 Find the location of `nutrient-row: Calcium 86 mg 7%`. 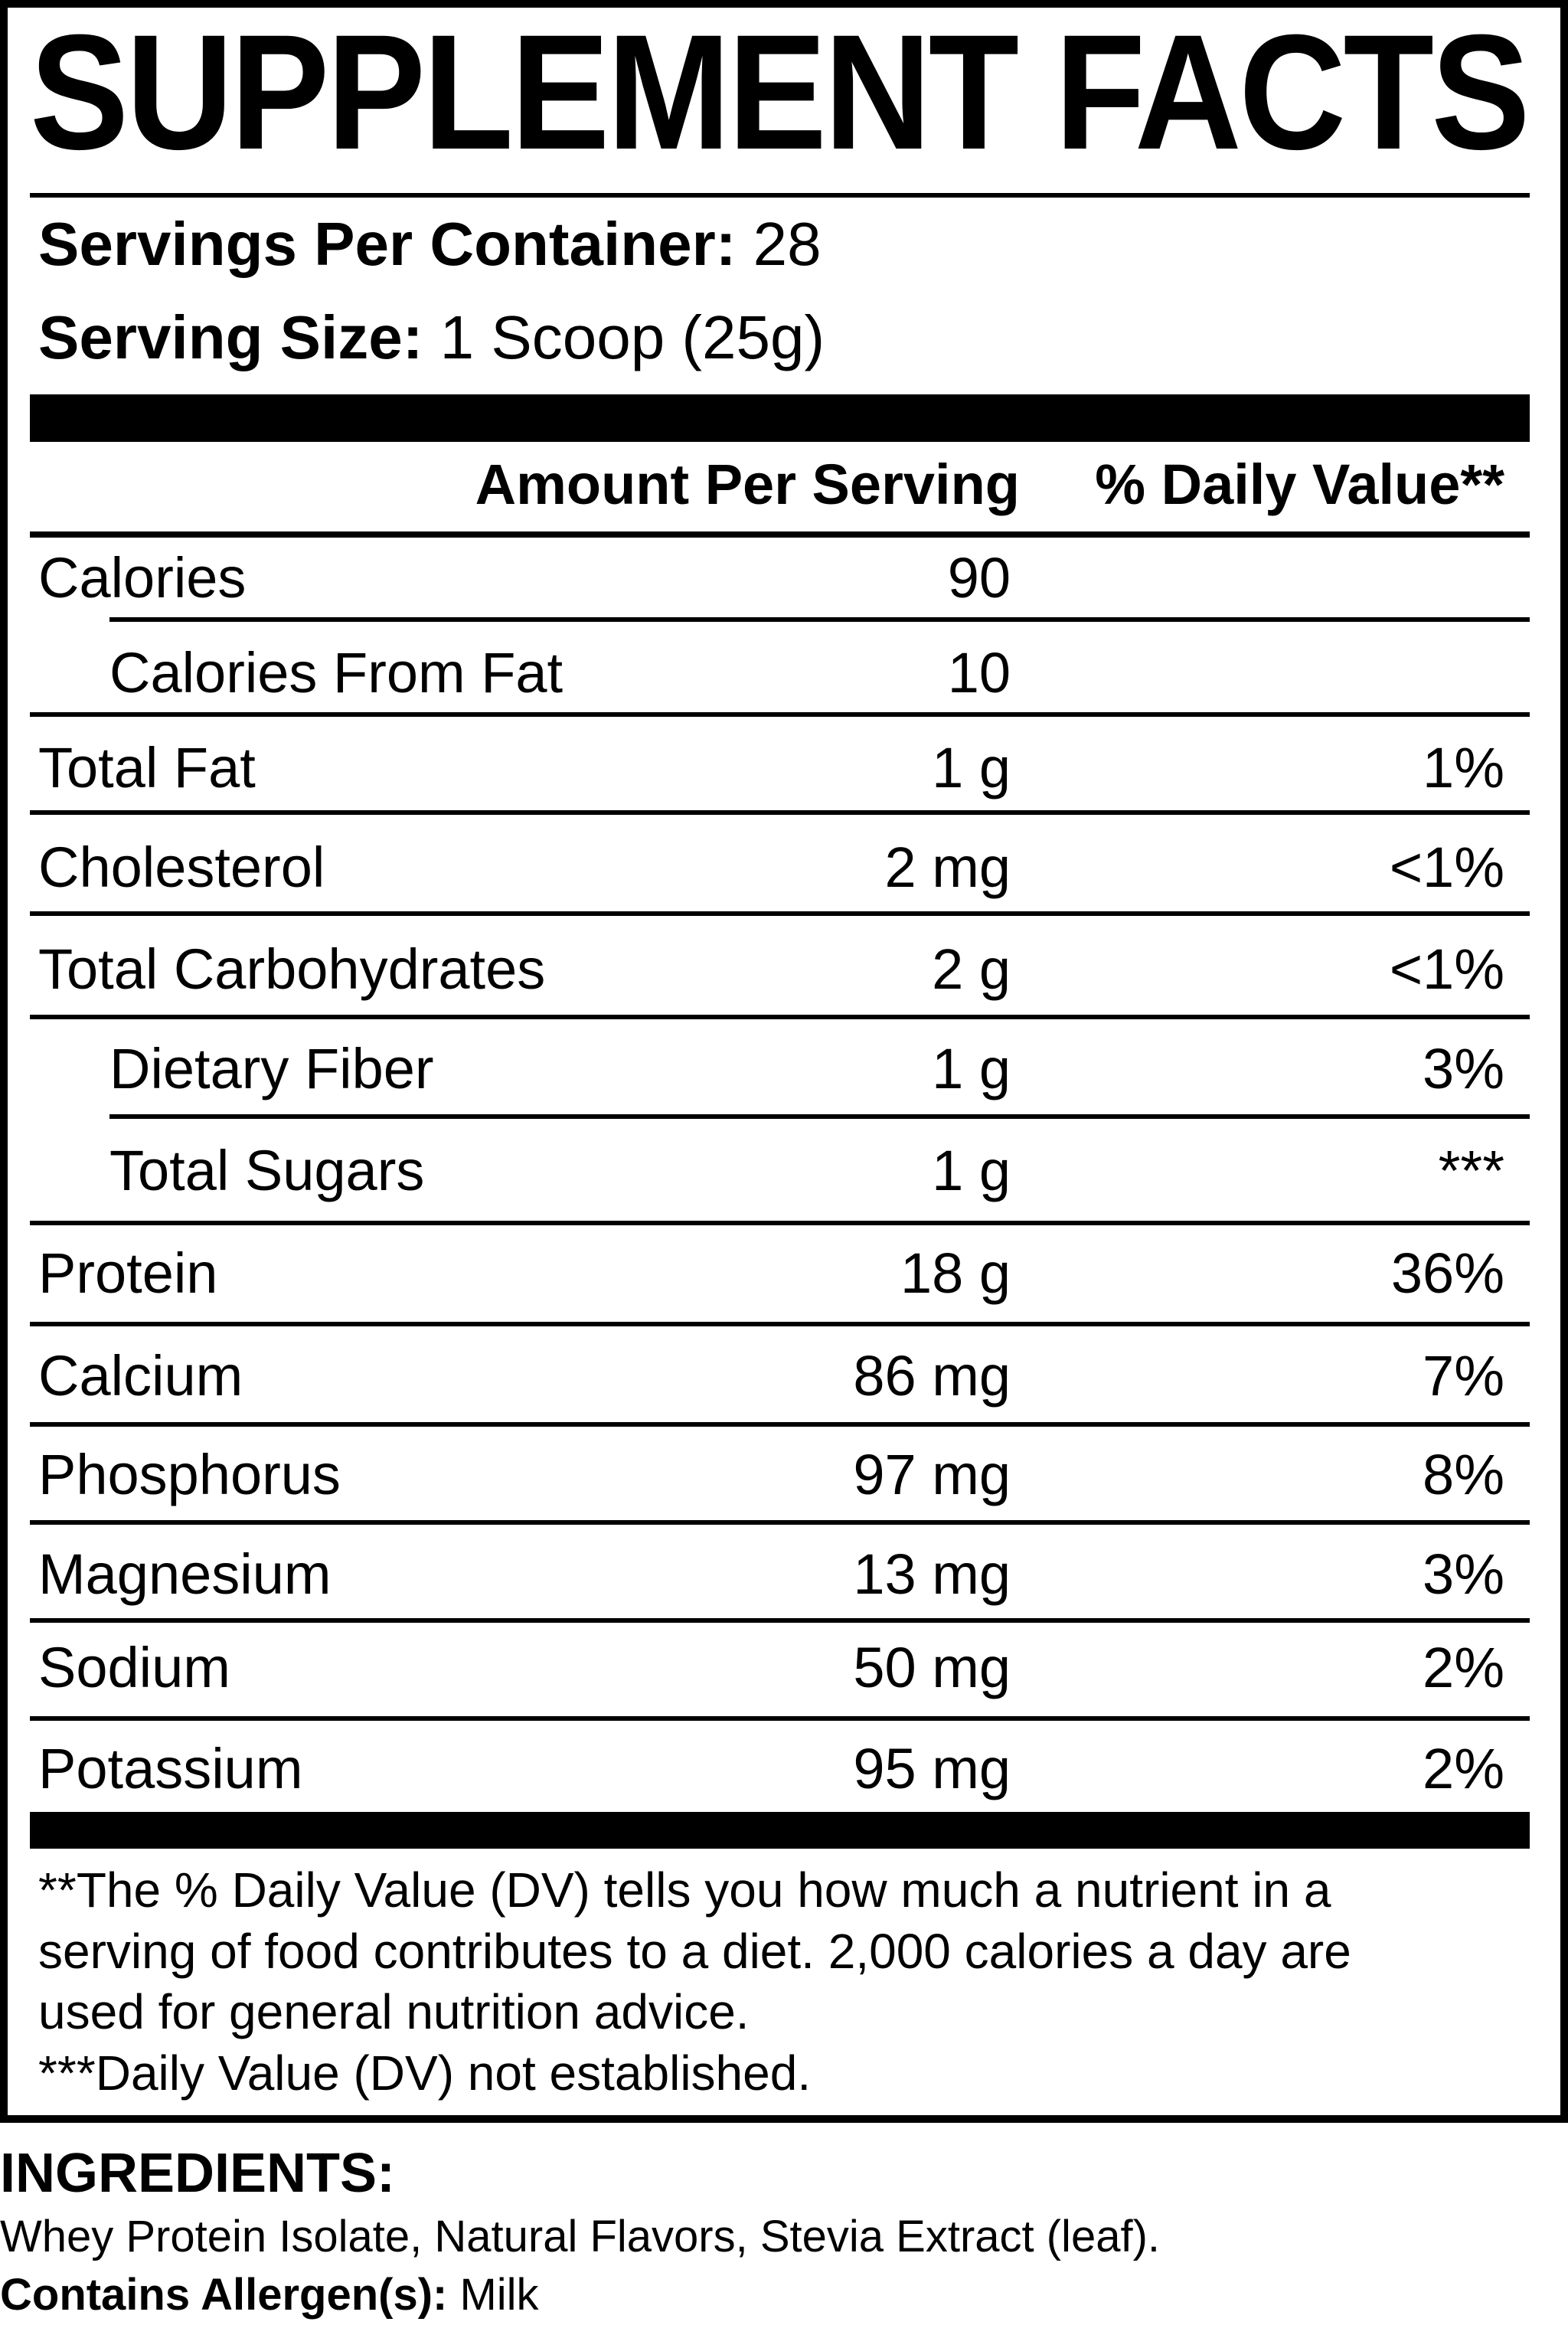

nutrient-row: Calcium 86 mg 7% is located at coordinates (784, 1376).